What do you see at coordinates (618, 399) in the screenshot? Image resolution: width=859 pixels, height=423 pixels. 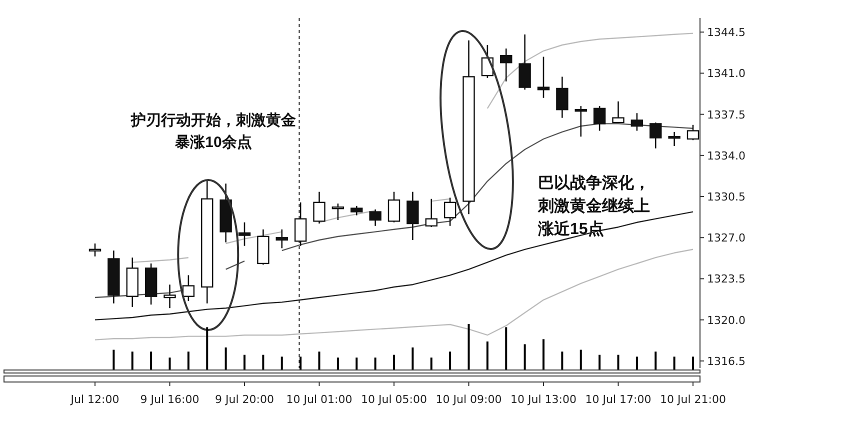 I see `x-tick-label: 10 Jul 17:00` at bounding box center [618, 399].